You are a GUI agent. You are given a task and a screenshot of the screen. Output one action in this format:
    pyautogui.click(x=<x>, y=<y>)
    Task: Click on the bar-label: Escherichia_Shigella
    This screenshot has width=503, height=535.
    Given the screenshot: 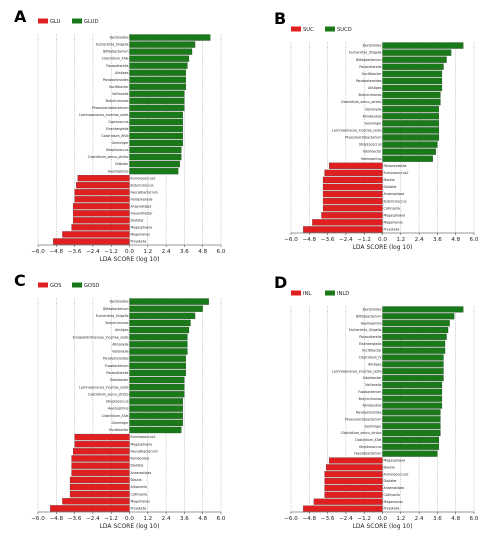 What is the action you would take?
    pyautogui.click(x=112, y=45)
    